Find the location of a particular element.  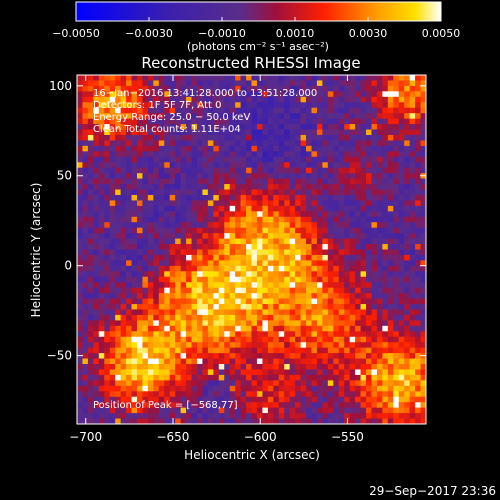

colorbar-tick-label: −0.0050 is located at coordinates (76, 33).